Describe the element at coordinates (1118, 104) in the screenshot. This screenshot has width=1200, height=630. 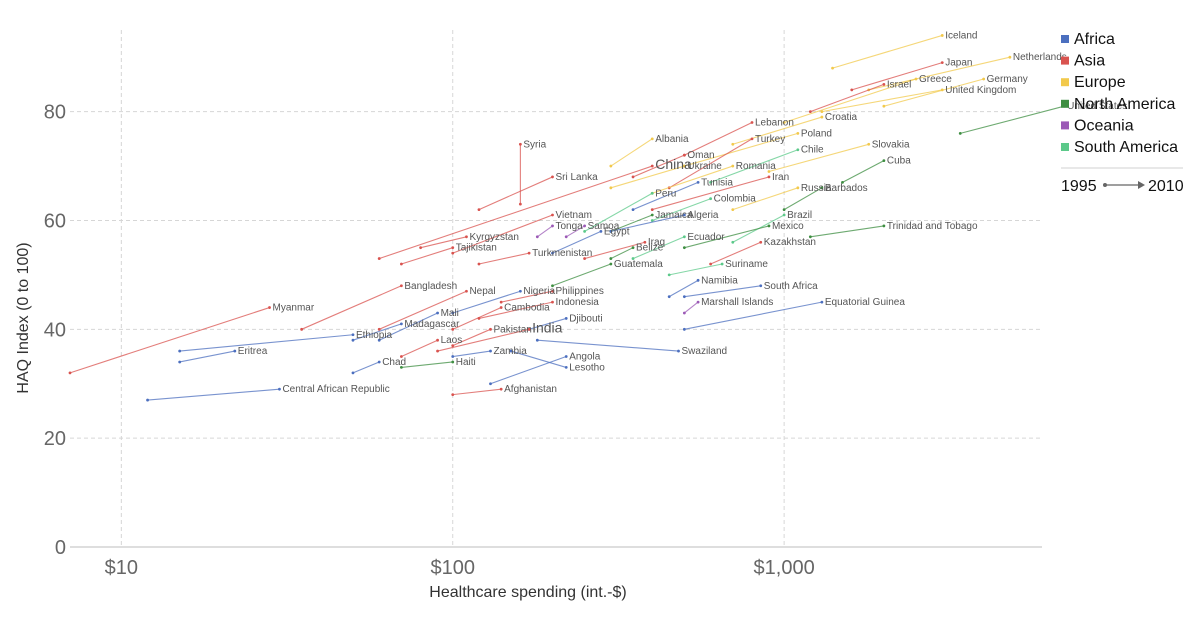
I see `legend-item-north-america: North America` at that location.